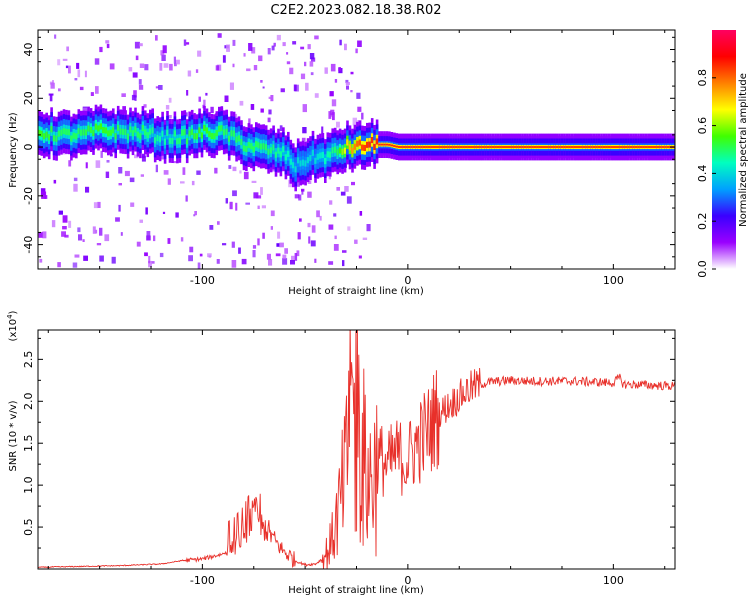 This screenshot has height=600, width=750. I want to click on colorbar-axis: 0.0 0.2 0.4 0.6 0.8, so click(706, 173).